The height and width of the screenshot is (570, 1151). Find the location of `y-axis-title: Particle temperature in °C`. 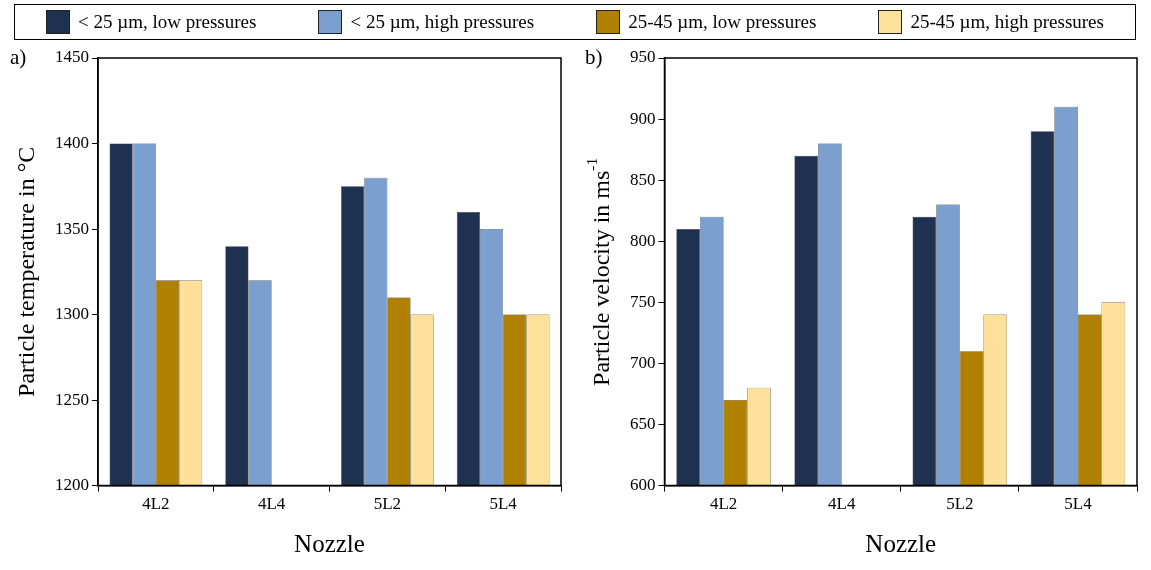

y-axis-title: Particle temperature in °C is located at coordinates (26, 271).